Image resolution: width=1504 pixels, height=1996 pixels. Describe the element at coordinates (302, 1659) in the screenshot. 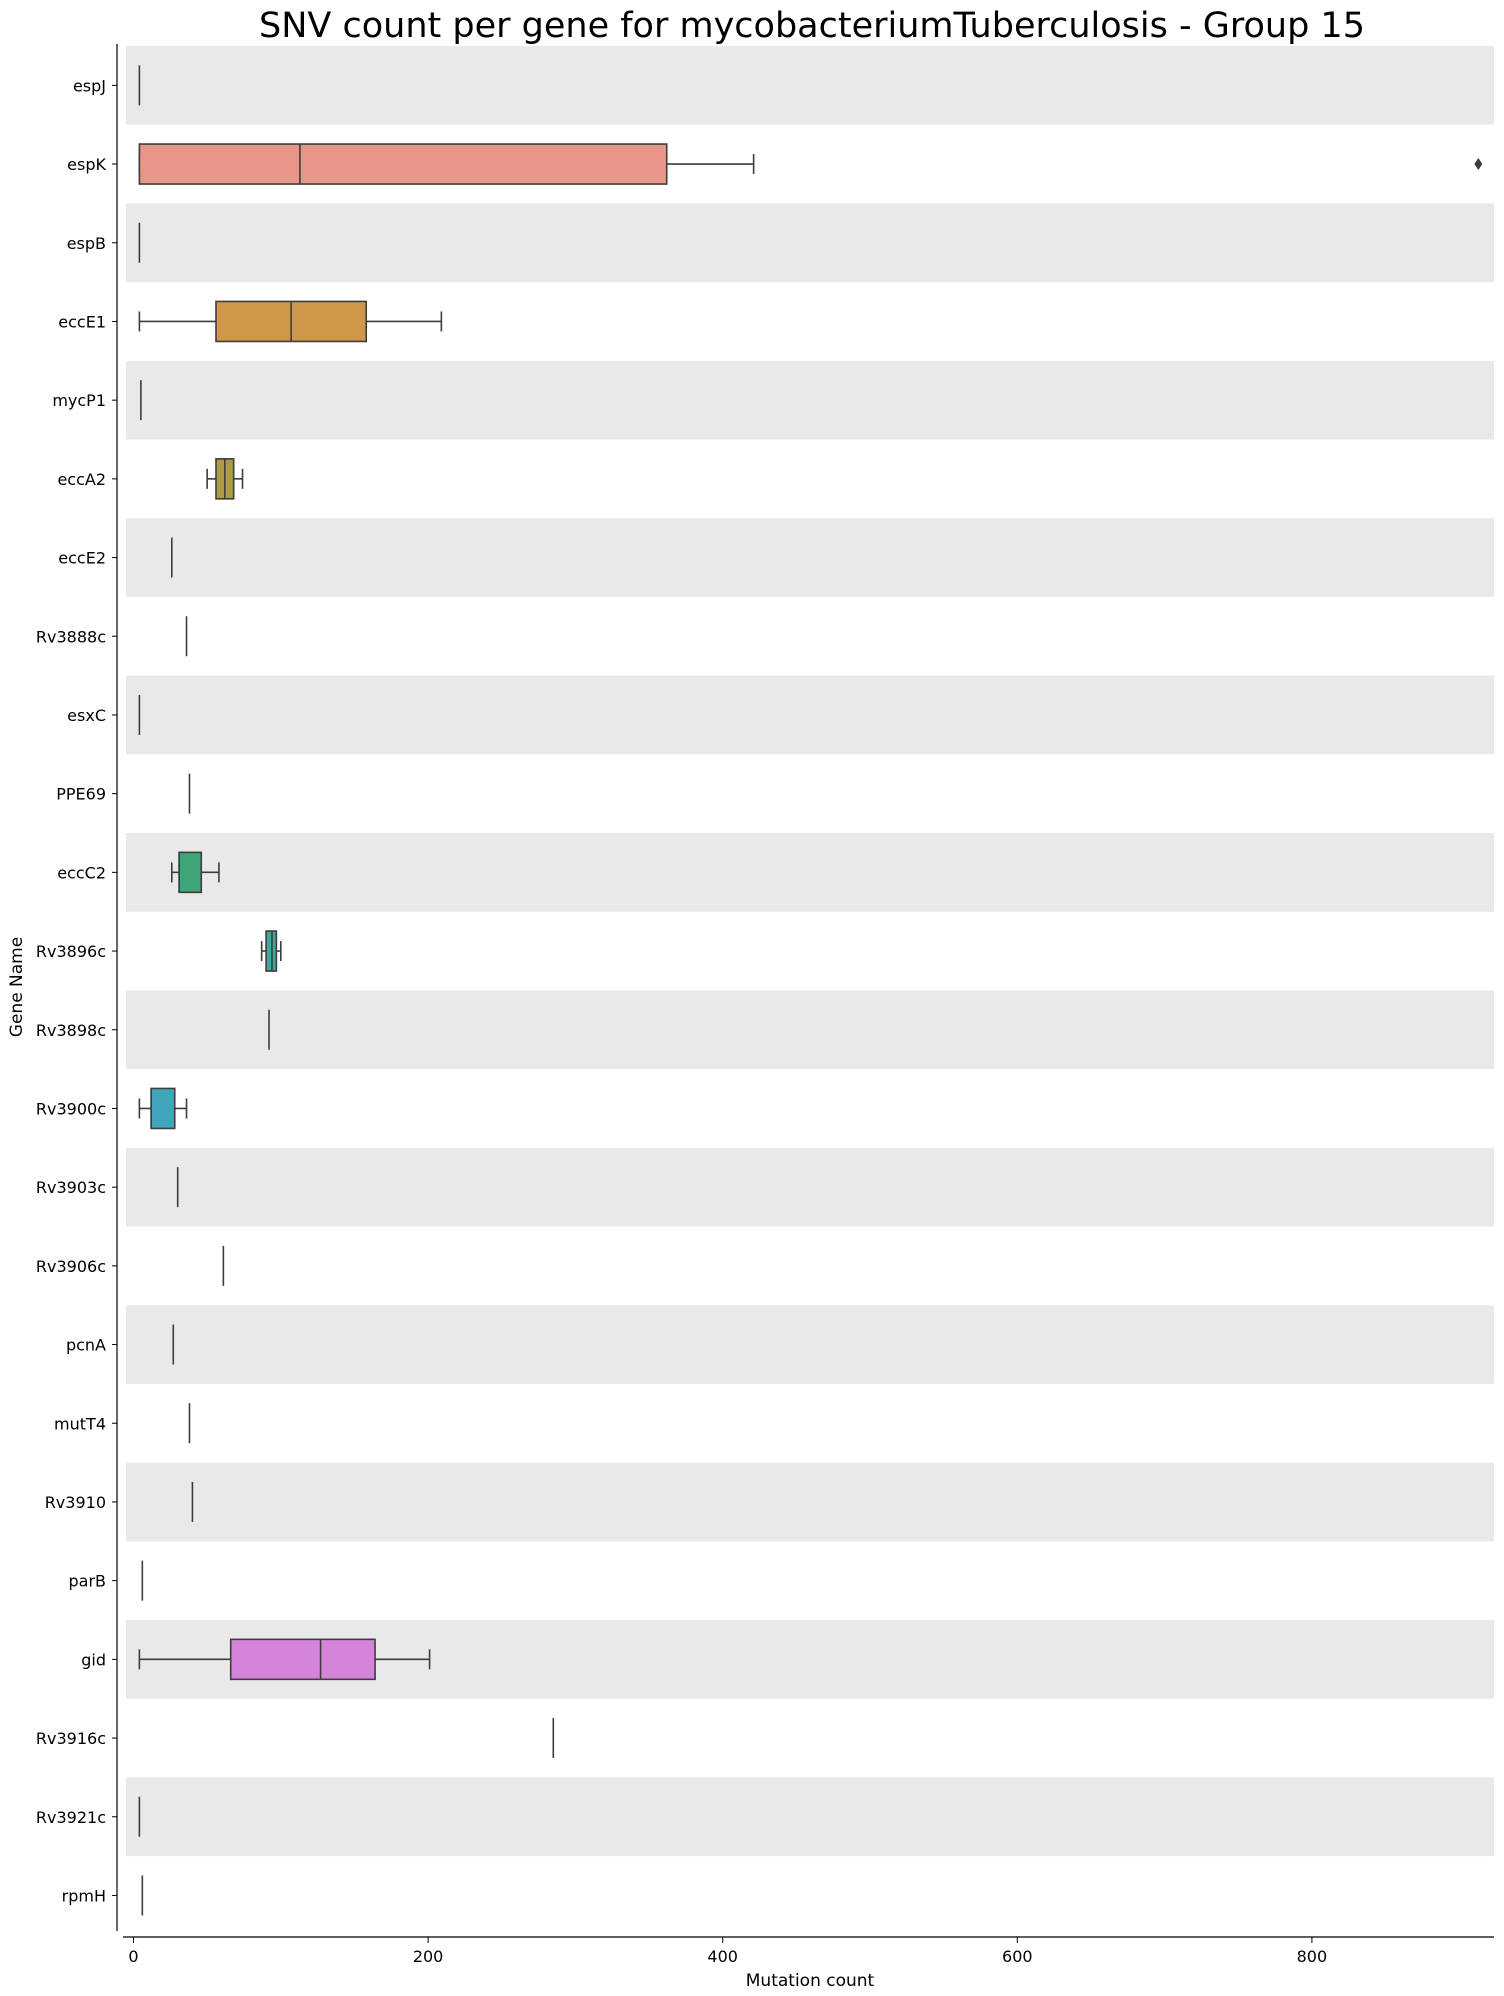

I see `iqr-box-gid` at that location.